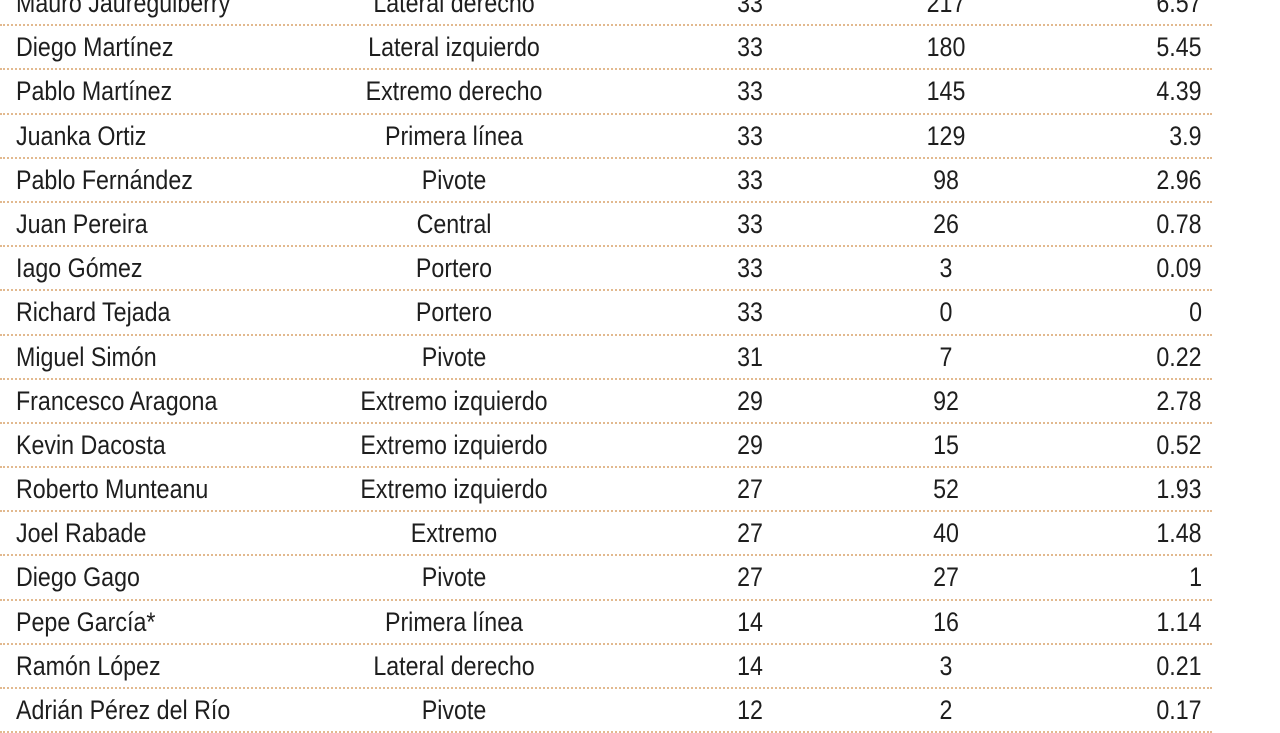  What do you see at coordinates (606, 269) in the screenshot?
I see `table-row: Iago Gómez Portero 33 3 0.09` at bounding box center [606, 269].